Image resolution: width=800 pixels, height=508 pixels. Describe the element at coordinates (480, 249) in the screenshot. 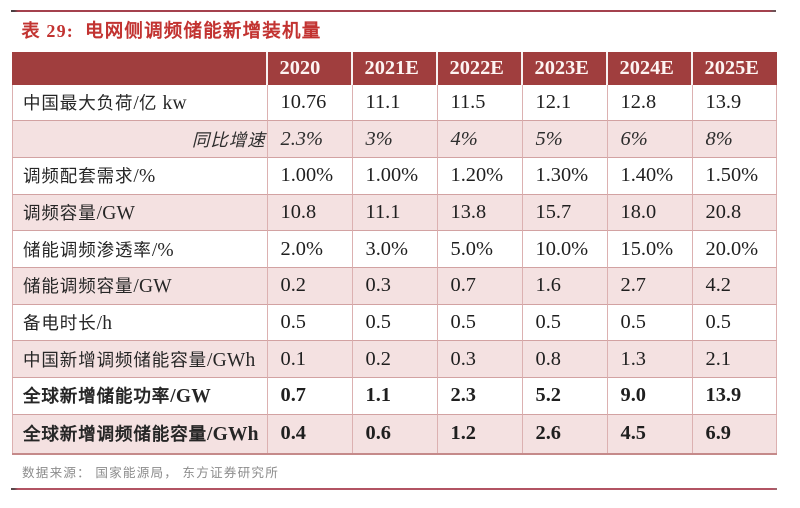

I see `value-cell: 5.0%` at that location.